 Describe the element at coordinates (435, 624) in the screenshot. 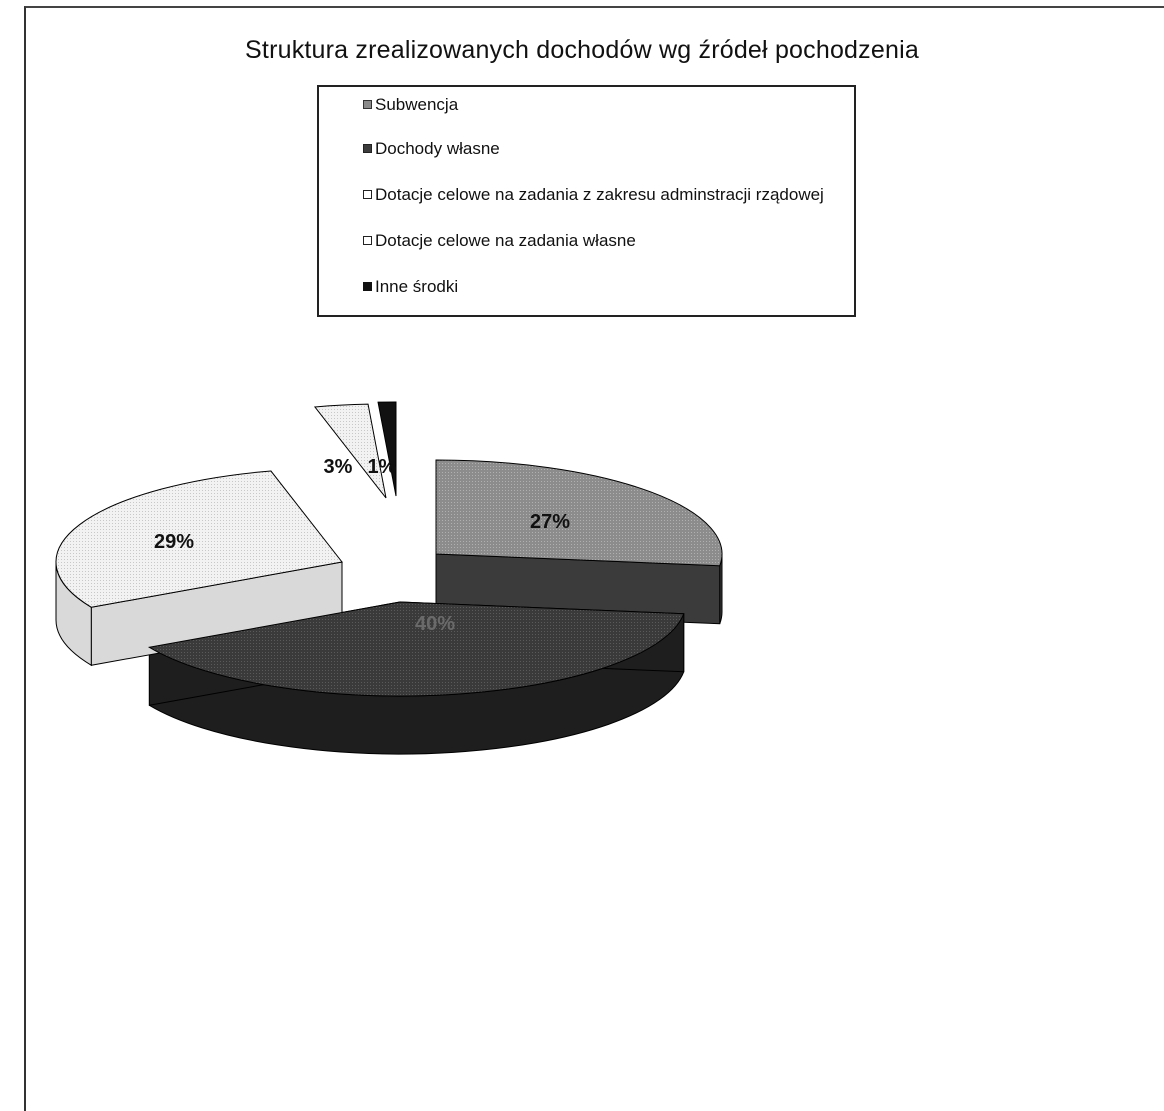

I see `pie-slice-value-label: 40%` at that location.